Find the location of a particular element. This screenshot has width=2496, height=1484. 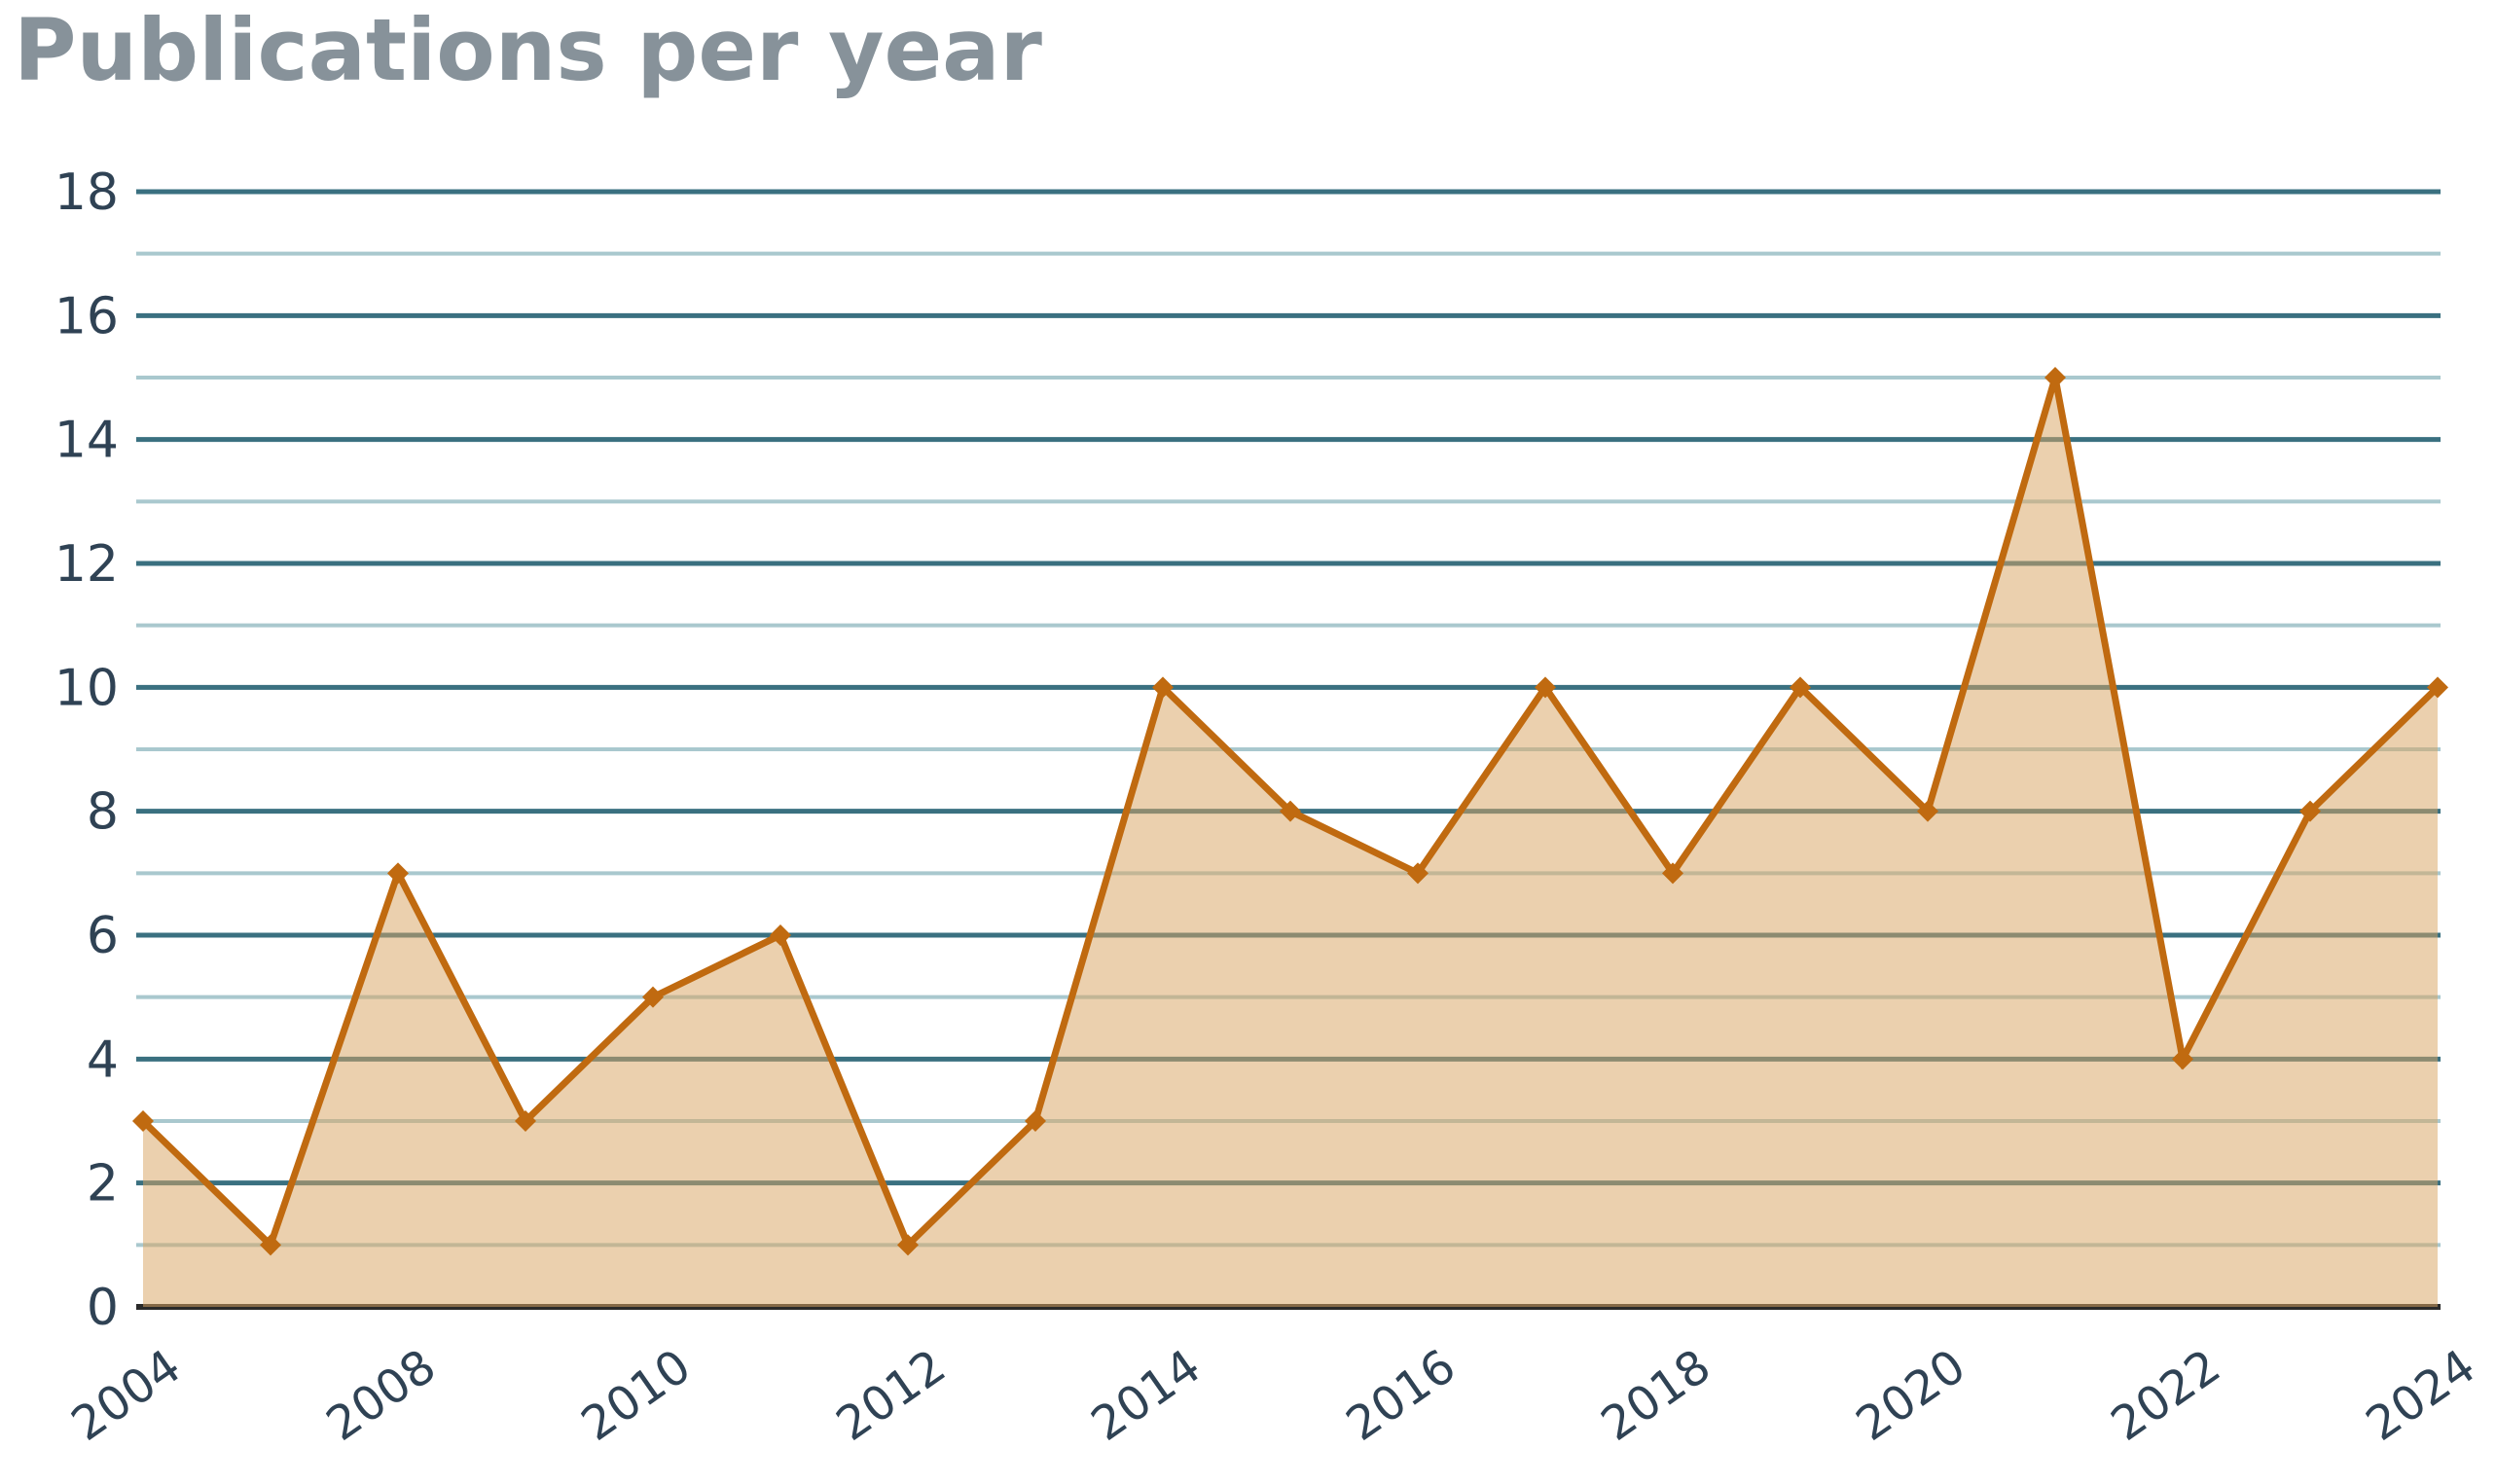

x-tick-label: 2010 is located at coordinates (637, 1396).